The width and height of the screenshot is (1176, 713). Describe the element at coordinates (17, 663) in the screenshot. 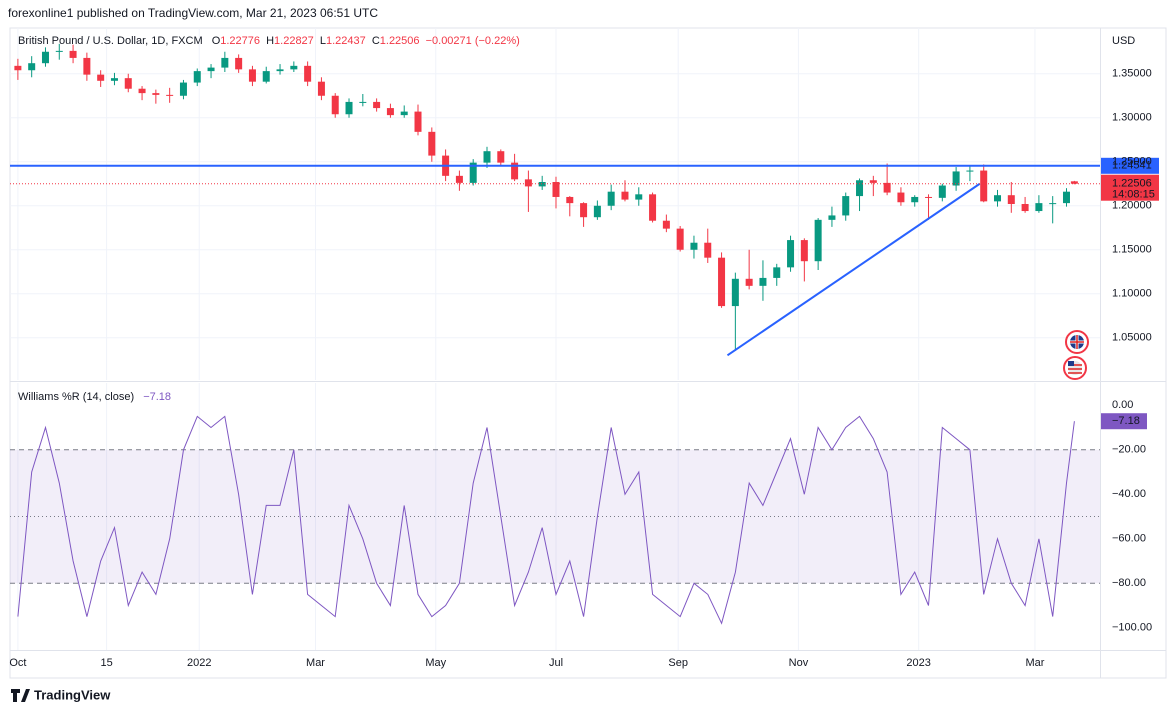

I see `x-tick-label: Oct` at that location.